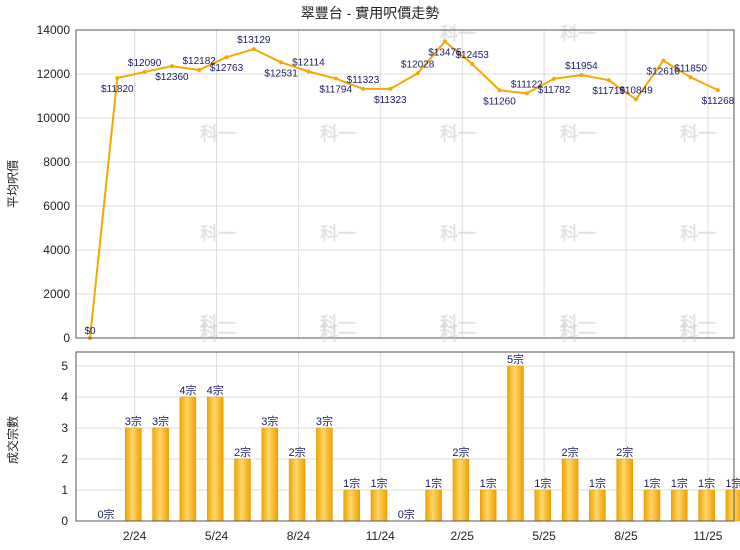  I want to click on price-y-tick-label: 14000, so click(54, 30).